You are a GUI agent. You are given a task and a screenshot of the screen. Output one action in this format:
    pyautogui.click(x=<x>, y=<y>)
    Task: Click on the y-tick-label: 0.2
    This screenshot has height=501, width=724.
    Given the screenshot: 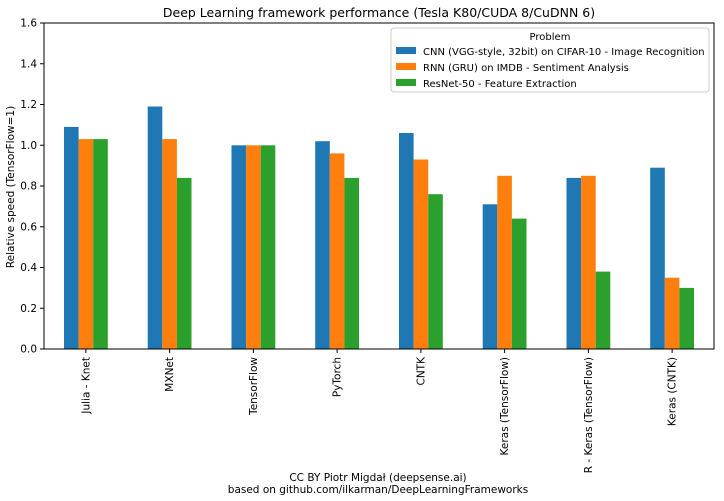 What is the action you would take?
    pyautogui.click(x=28, y=309)
    